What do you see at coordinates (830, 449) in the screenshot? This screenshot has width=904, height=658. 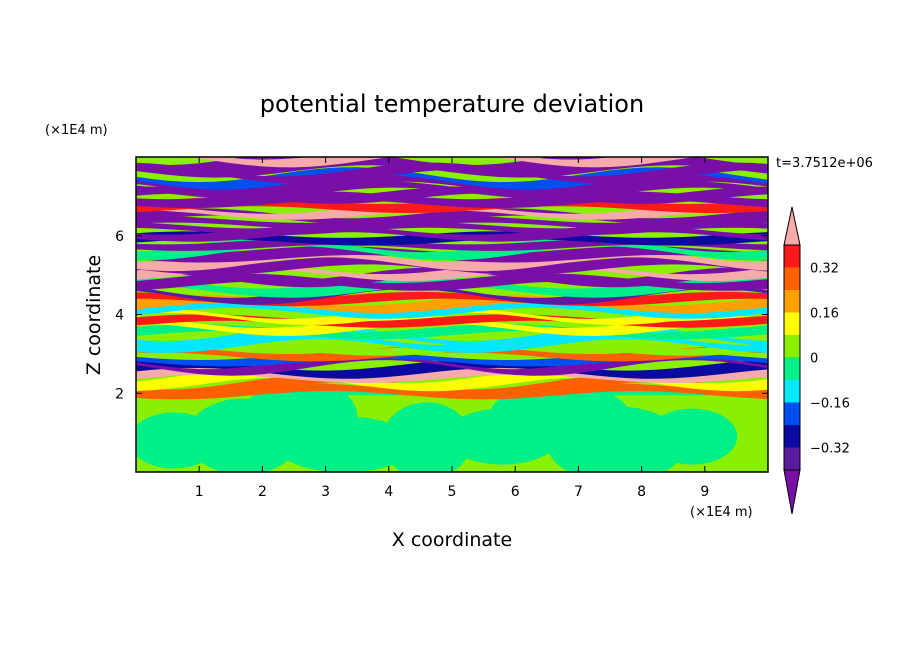 I see `colorbar-label: −0.32` at bounding box center [830, 449].